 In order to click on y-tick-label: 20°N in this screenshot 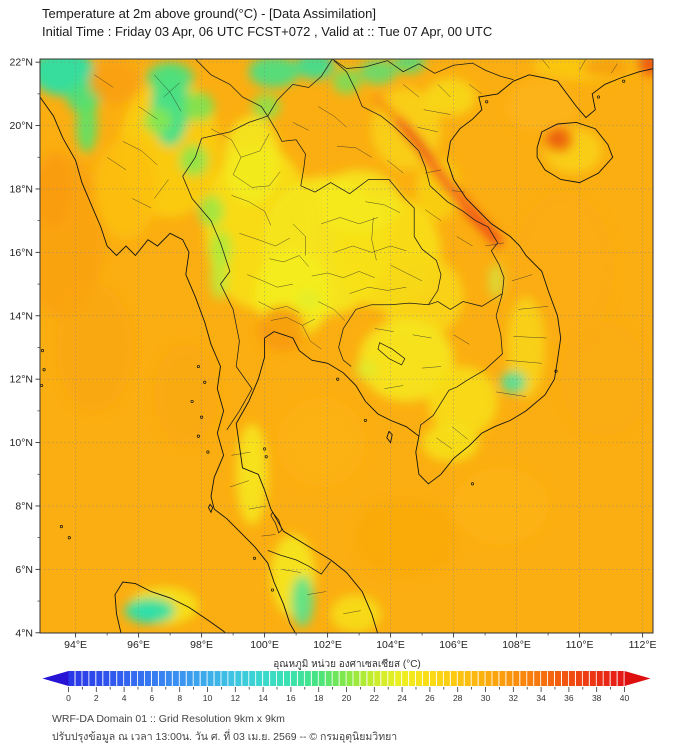, I will do `click(21, 126)`.